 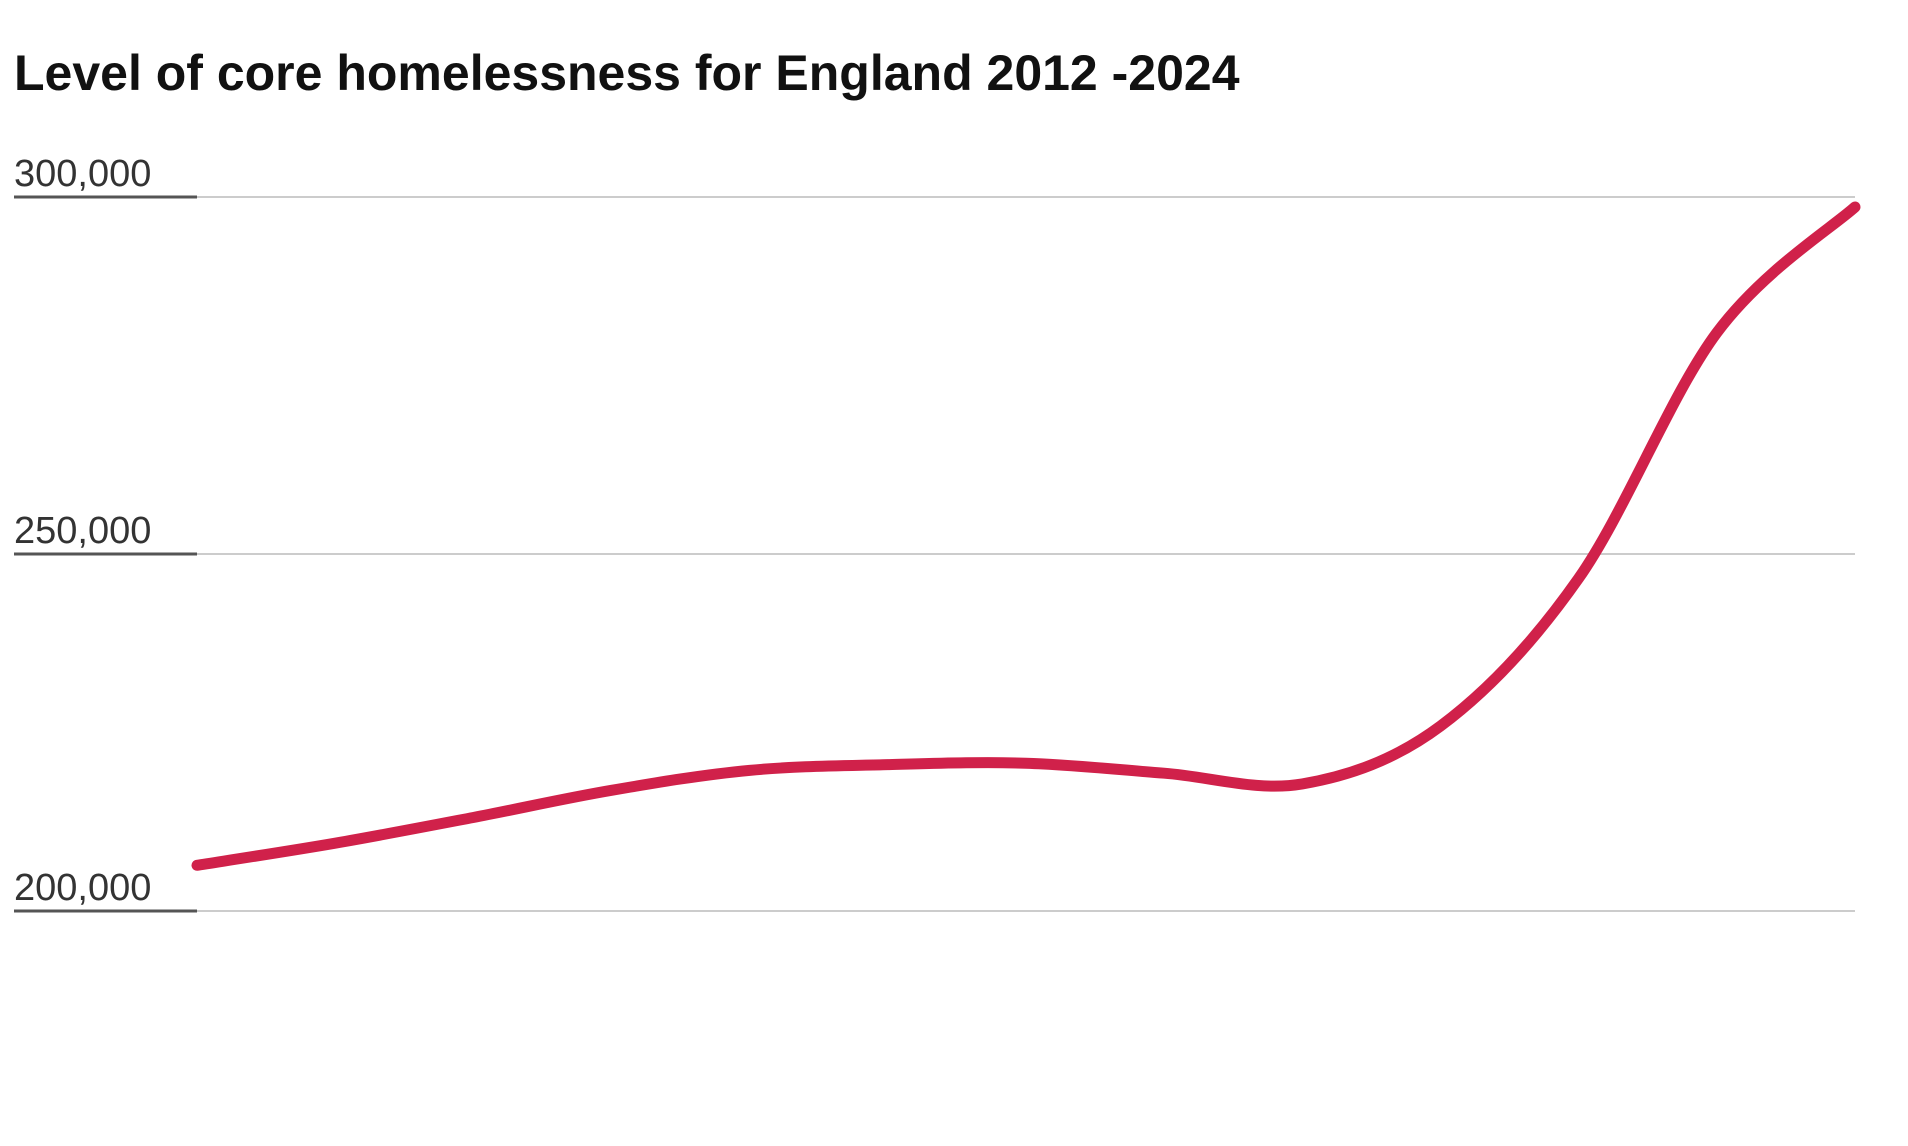 I want to click on y-tick-label: 300,000, so click(x=82, y=174).